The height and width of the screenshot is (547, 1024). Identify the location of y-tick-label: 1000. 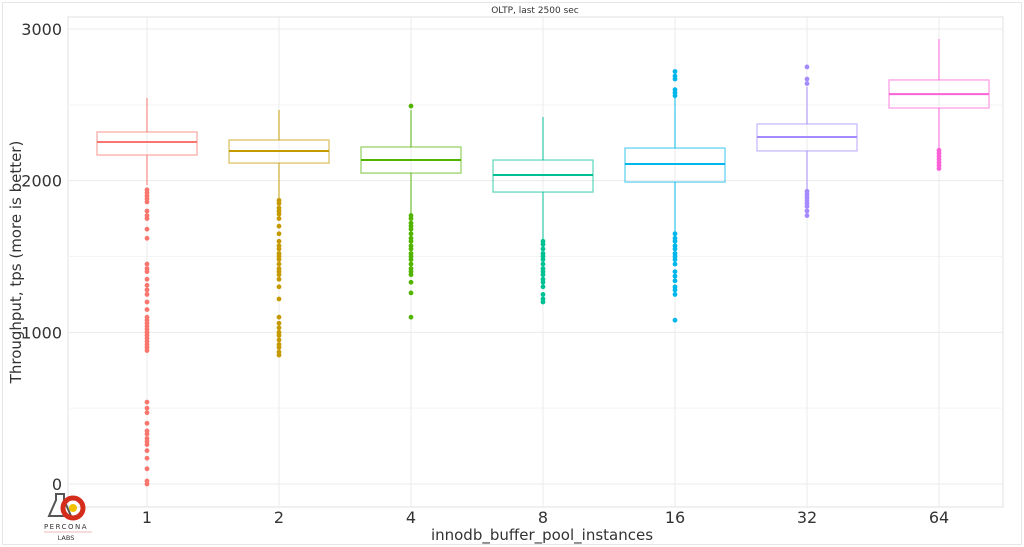
(41, 332).